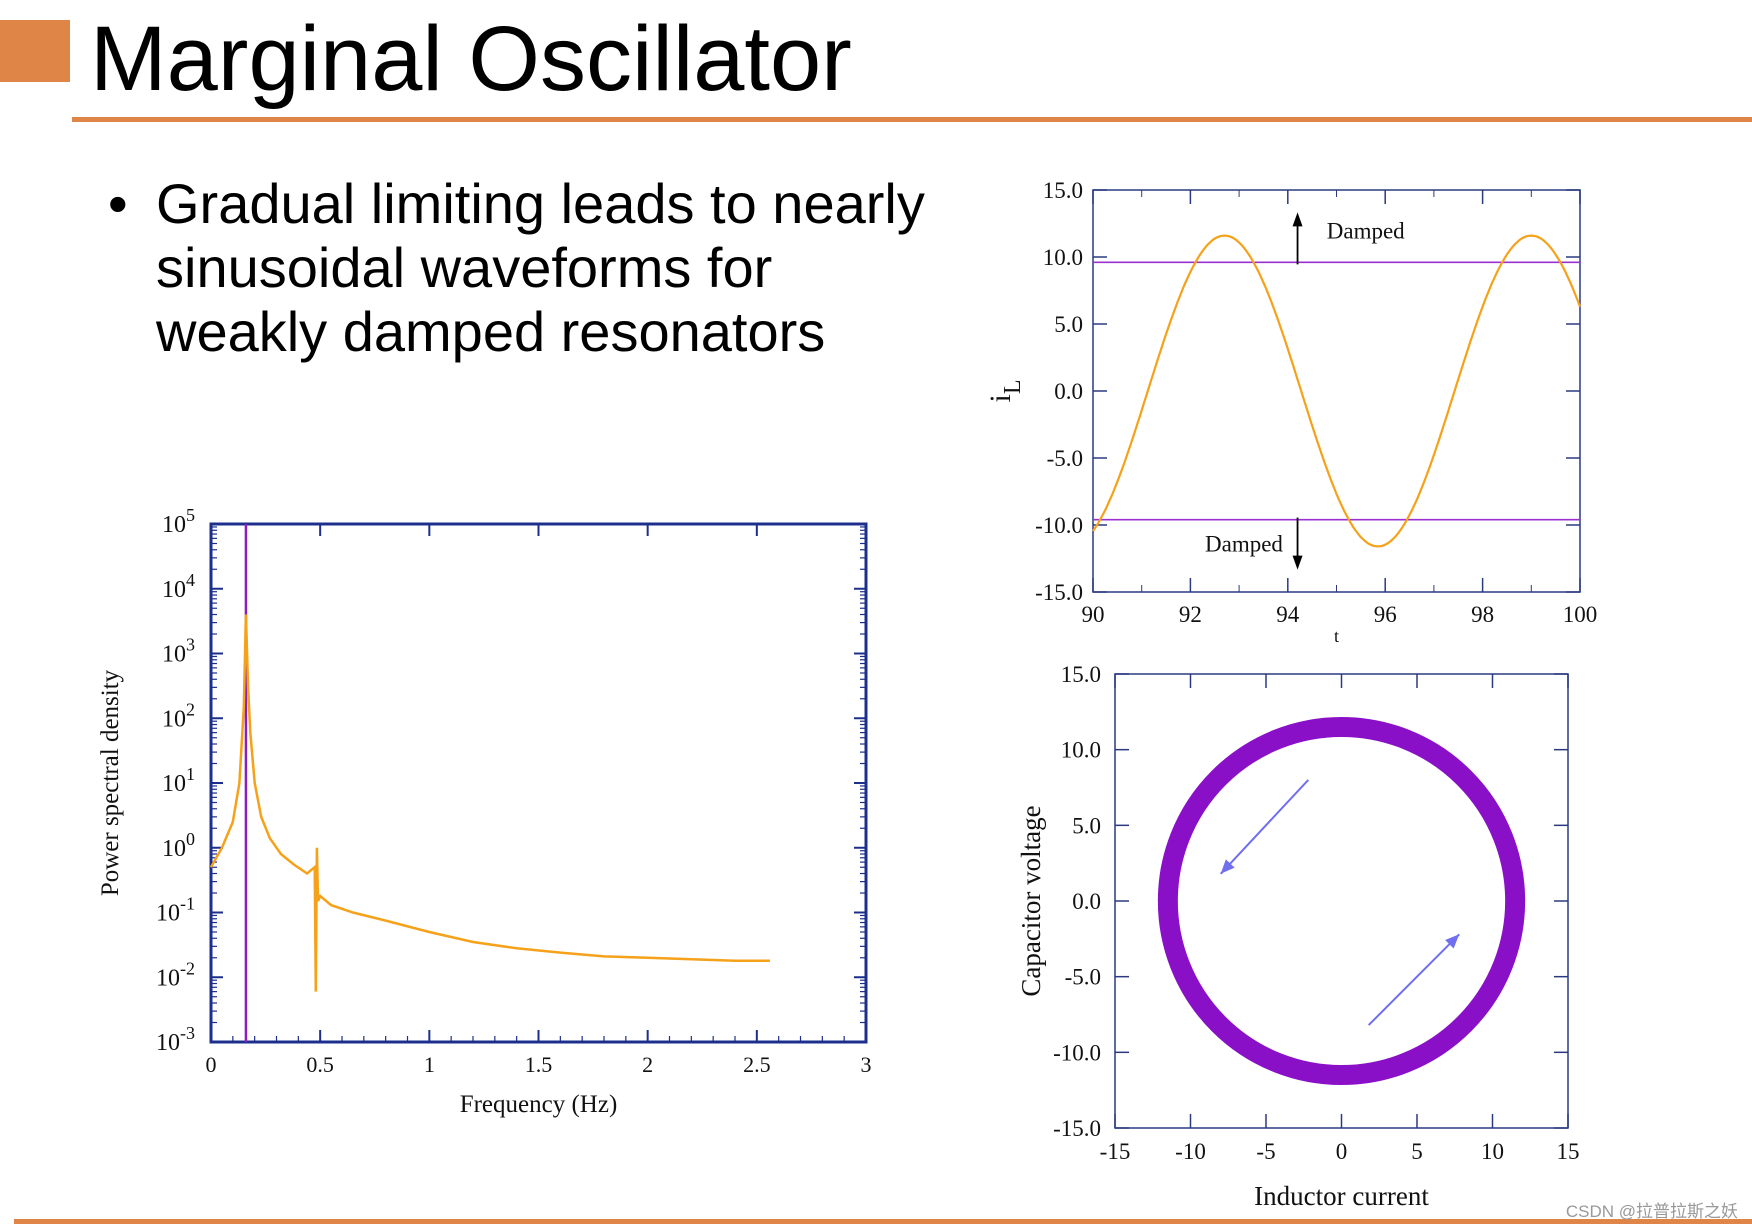 This screenshot has width=1752, height=1230. I want to click on psd-xlabel: Frequency (Hz), so click(539, 1104).